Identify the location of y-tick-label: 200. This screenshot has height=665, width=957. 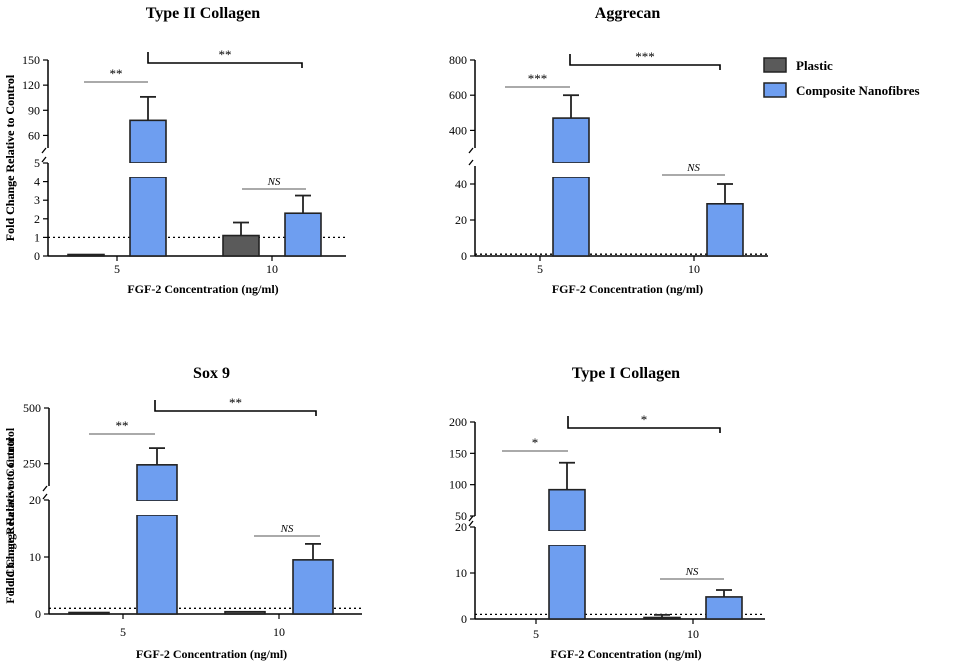
(458, 422).